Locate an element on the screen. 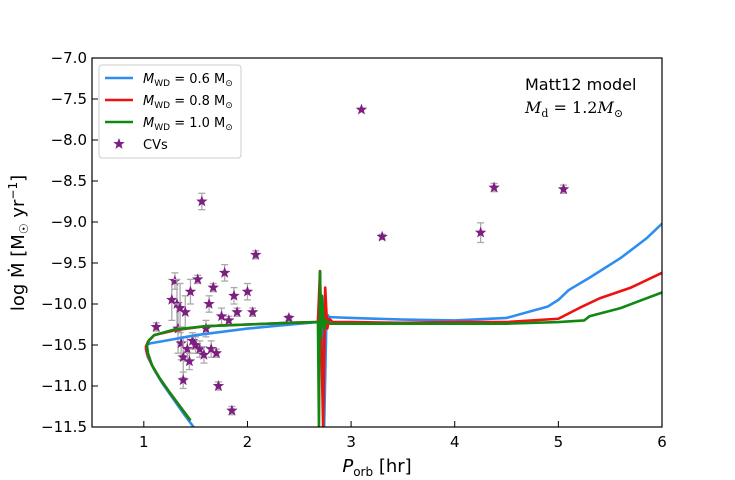 This screenshot has height=480, width=735. legend-label: MWD = 1.0 M⊙ is located at coordinates (188, 124).